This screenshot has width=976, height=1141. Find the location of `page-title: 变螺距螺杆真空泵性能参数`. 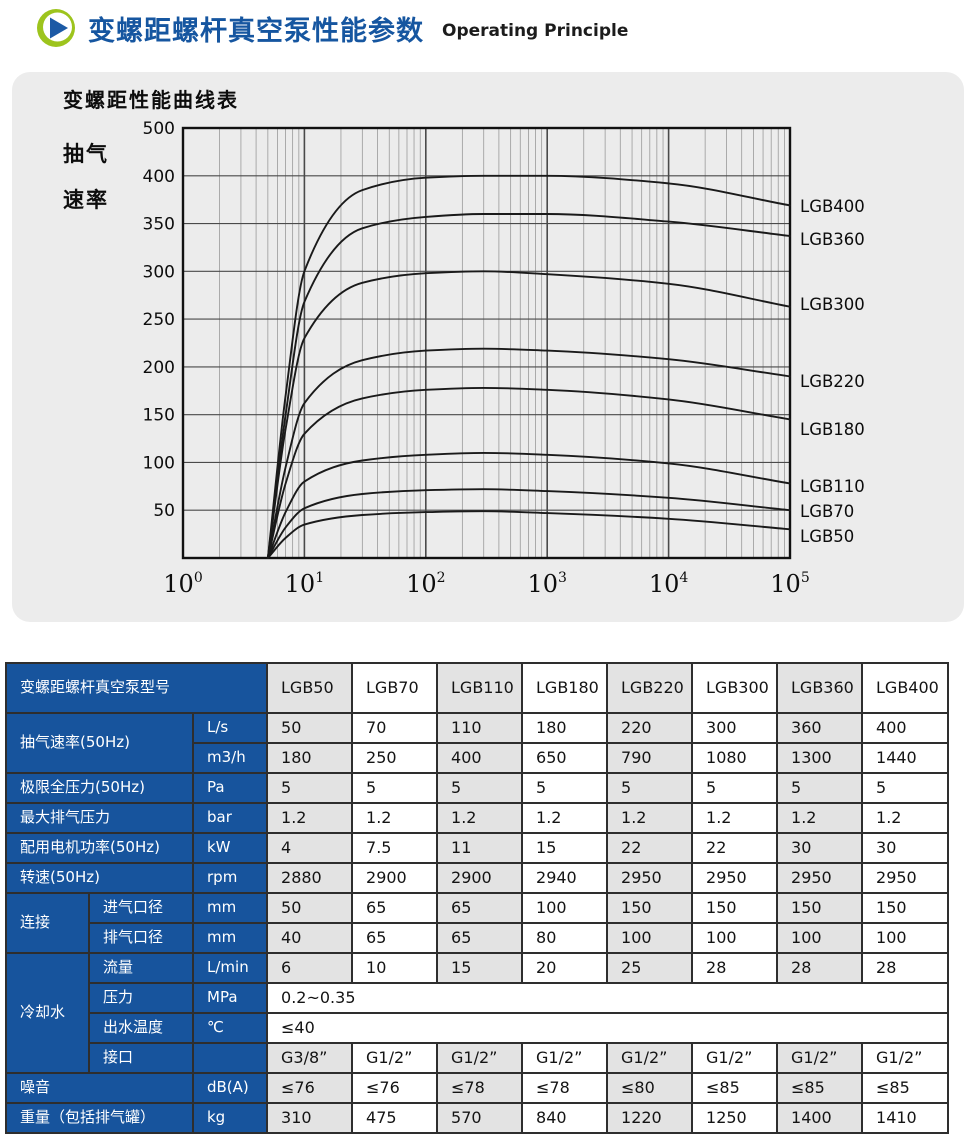

page-title: 变螺距螺杆真空泵性能参数 is located at coordinates (256, 31).